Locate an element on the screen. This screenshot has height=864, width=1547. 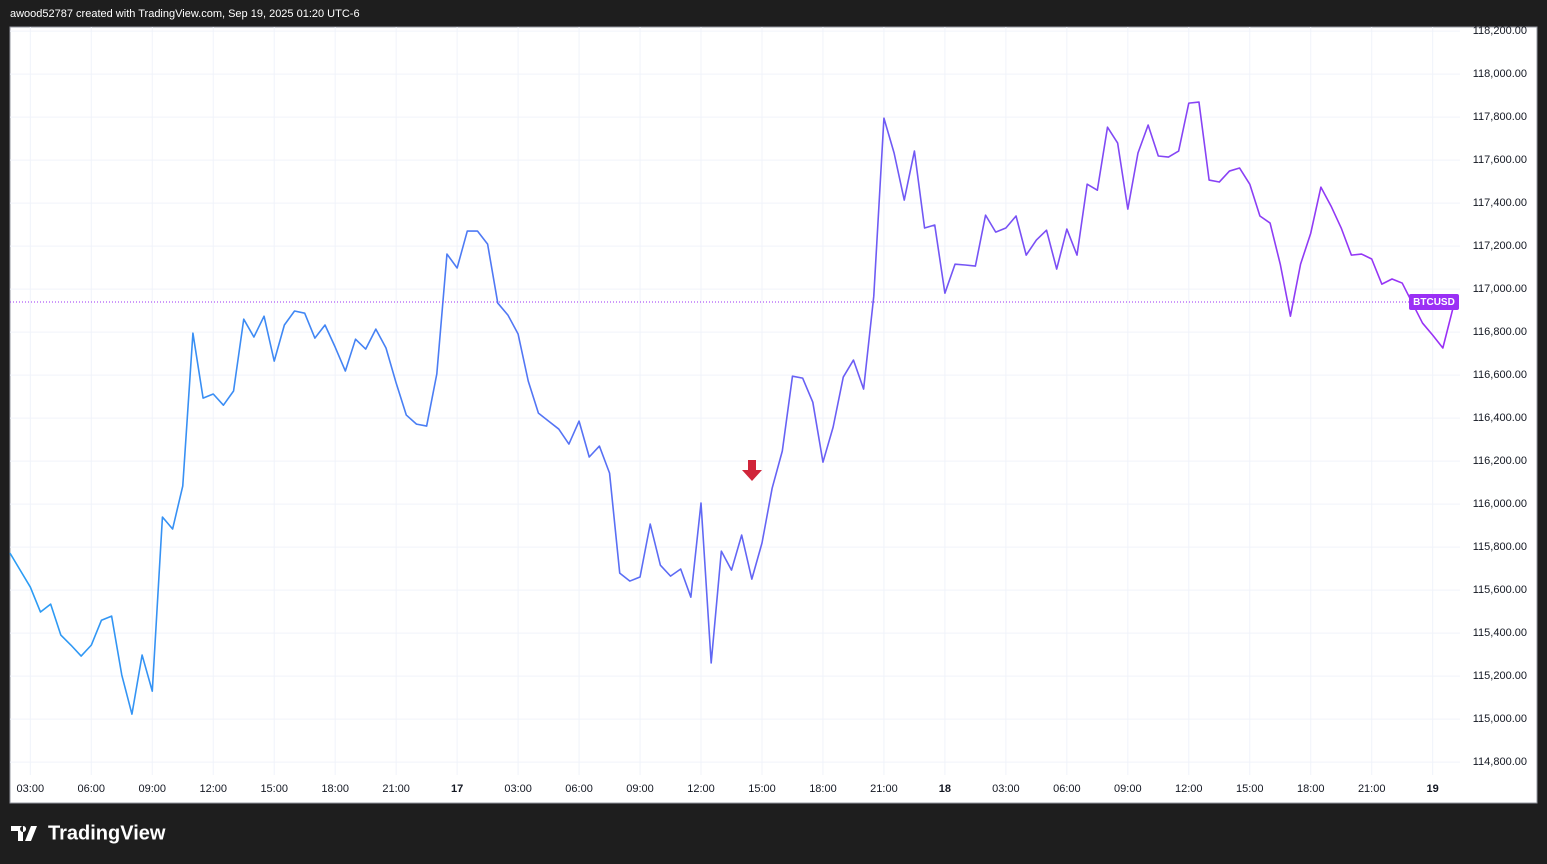
signal-arrow is located at coordinates (752, 470).